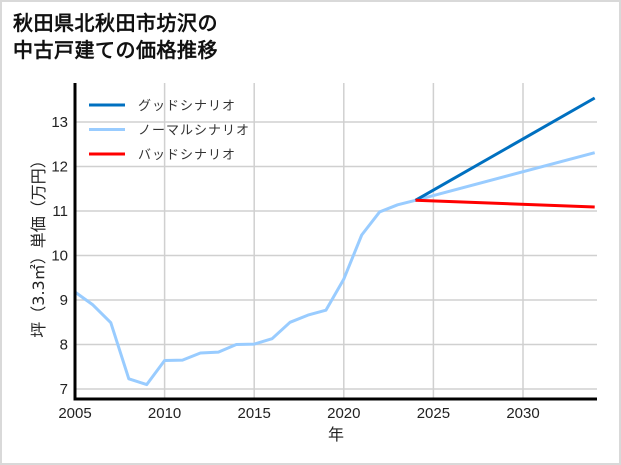 This screenshot has width=621, height=465. Describe the element at coordinates (115, 50) in the screenshot. I see `title-line-2: 中古戸建ての価格推移` at that location.